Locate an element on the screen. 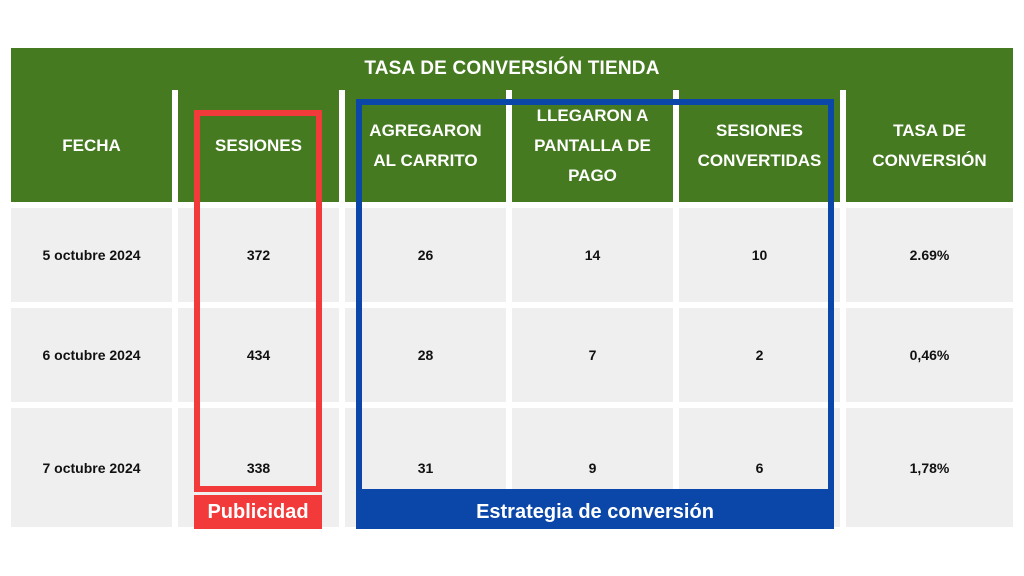  table-cell: 7 octubre 2024 is located at coordinates (91, 467).